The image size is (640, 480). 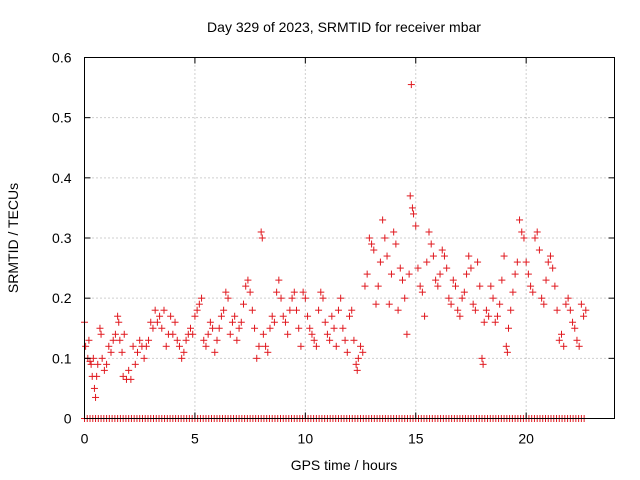 What do you see at coordinates (344, 465) in the screenshot?
I see `x-axis-label: GPS time / hours` at bounding box center [344, 465].